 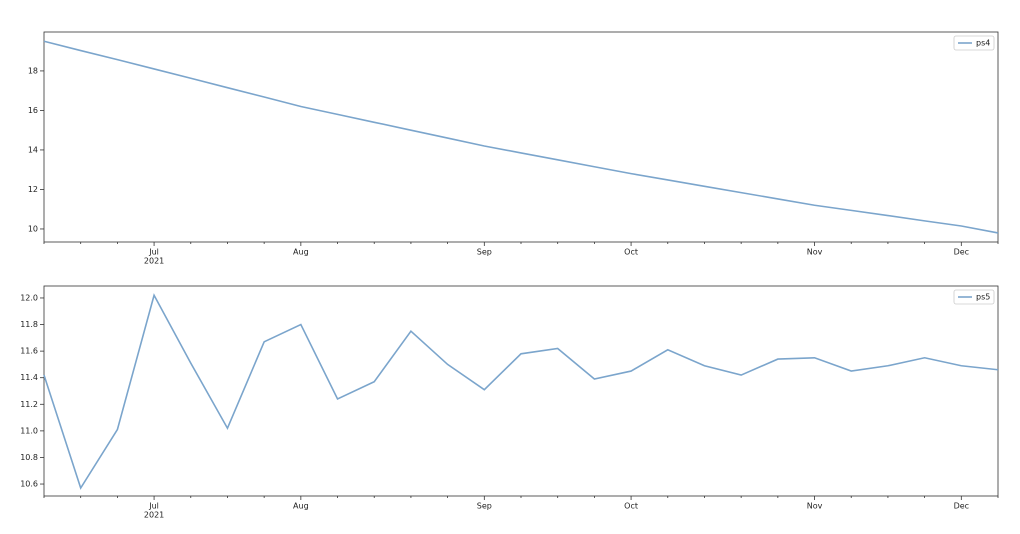 What do you see at coordinates (29, 430) in the screenshot?
I see `y-tick-label: 11.0` at bounding box center [29, 430].